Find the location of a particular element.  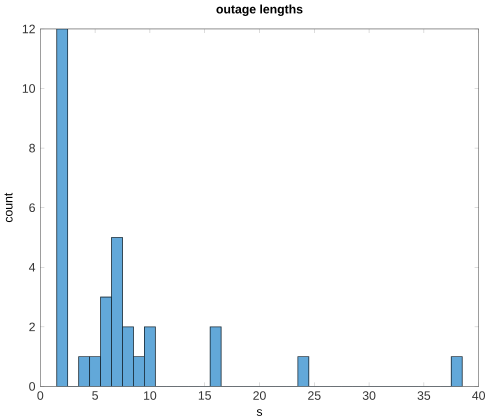

y-tick-label: 4 is located at coordinates (32, 267).